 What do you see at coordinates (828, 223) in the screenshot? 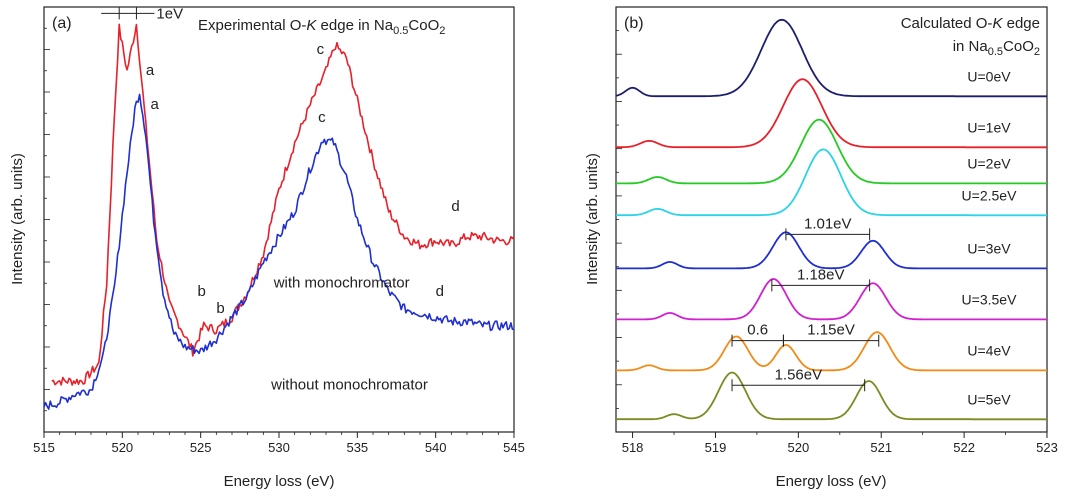
I see `splitting-label-b: 1.01eV` at bounding box center [828, 223].